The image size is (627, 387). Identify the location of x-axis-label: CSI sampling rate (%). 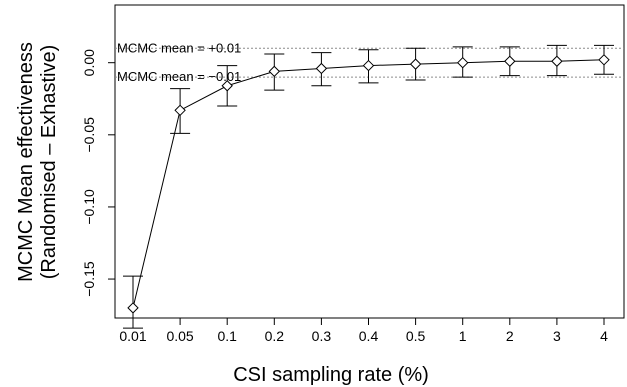
(331, 375).